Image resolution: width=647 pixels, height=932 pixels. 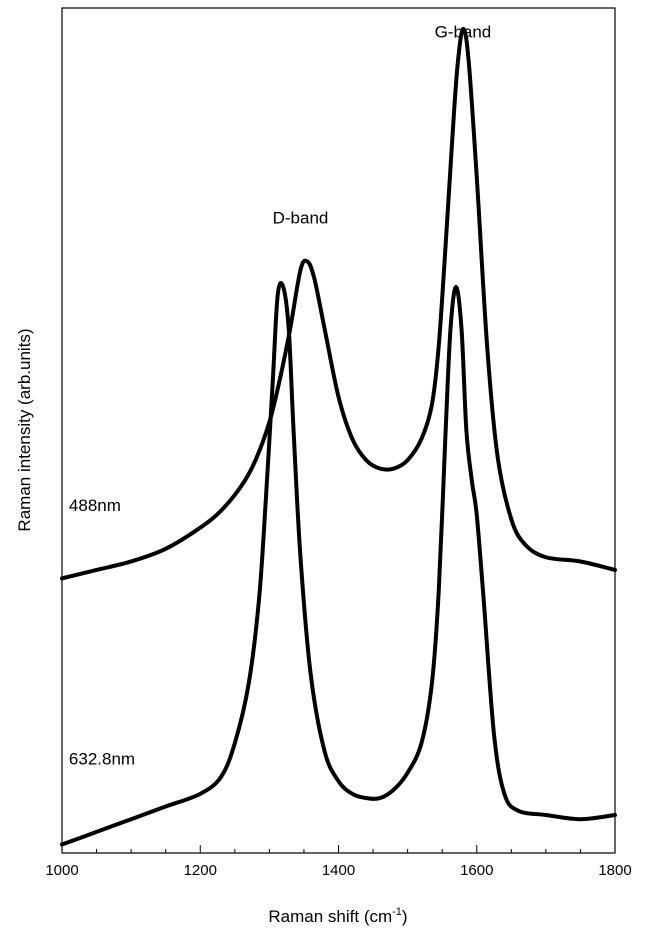 What do you see at coordinates (301, 217) in the screenshot?
I see `annotation-label: D-band` at bounding box center [301, 217].